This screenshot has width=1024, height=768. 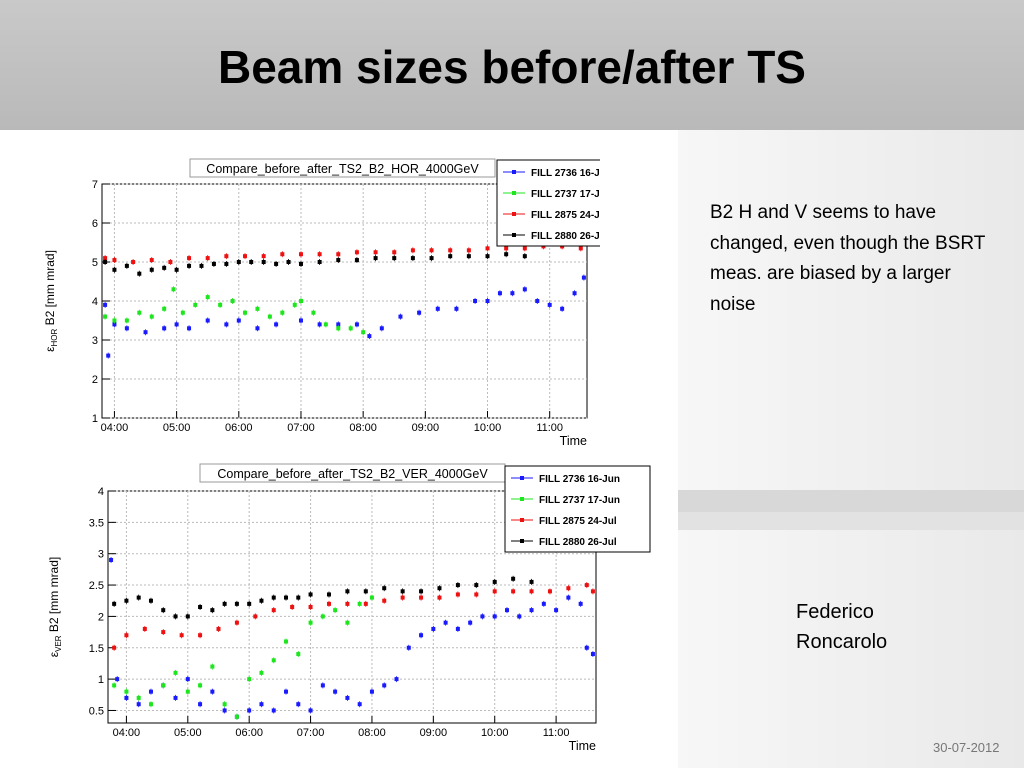 I want to click on chart-title: Compare_before_after_TS2_B2_VER_4000GeV, so click(x=352, y=474).